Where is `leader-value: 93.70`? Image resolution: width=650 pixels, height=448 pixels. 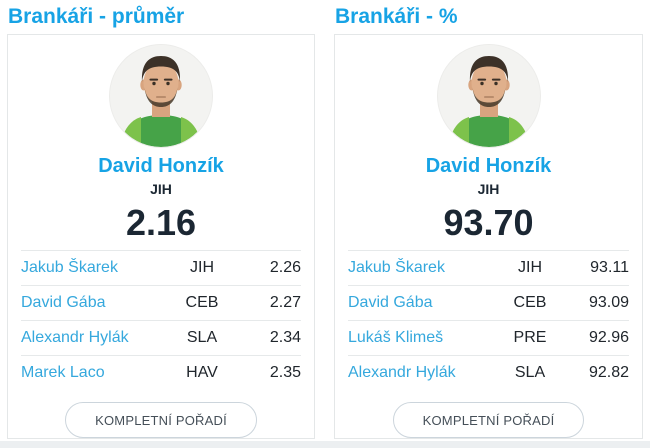
leader-value: 93.70 is located at coordinates (488, 222).